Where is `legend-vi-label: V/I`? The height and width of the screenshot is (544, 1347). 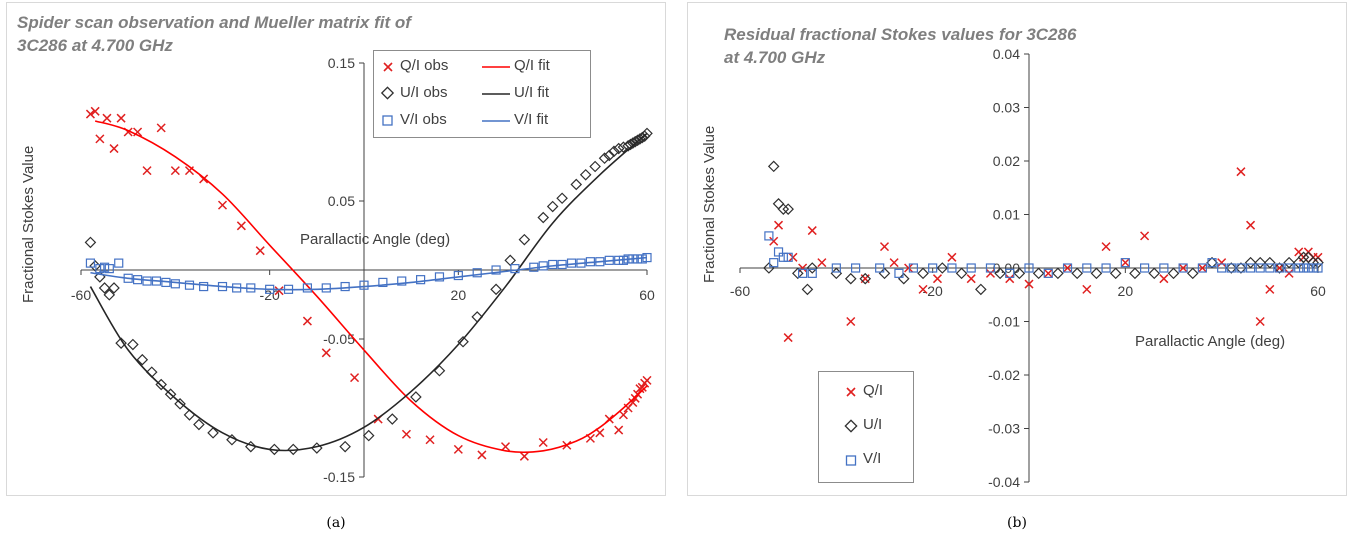
legend-vi-label: V/I is located at coordinates (872, 458).